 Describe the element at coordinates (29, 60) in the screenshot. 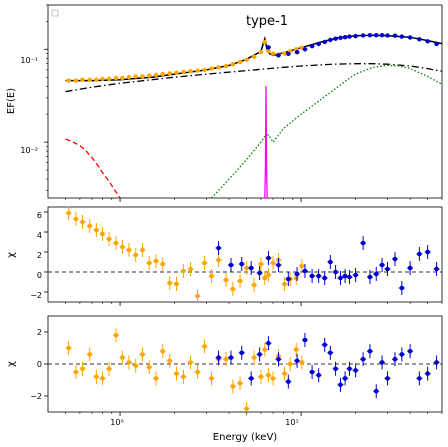

I see `y-tick-label-spectrum-1: 10⁻¹` at that location.